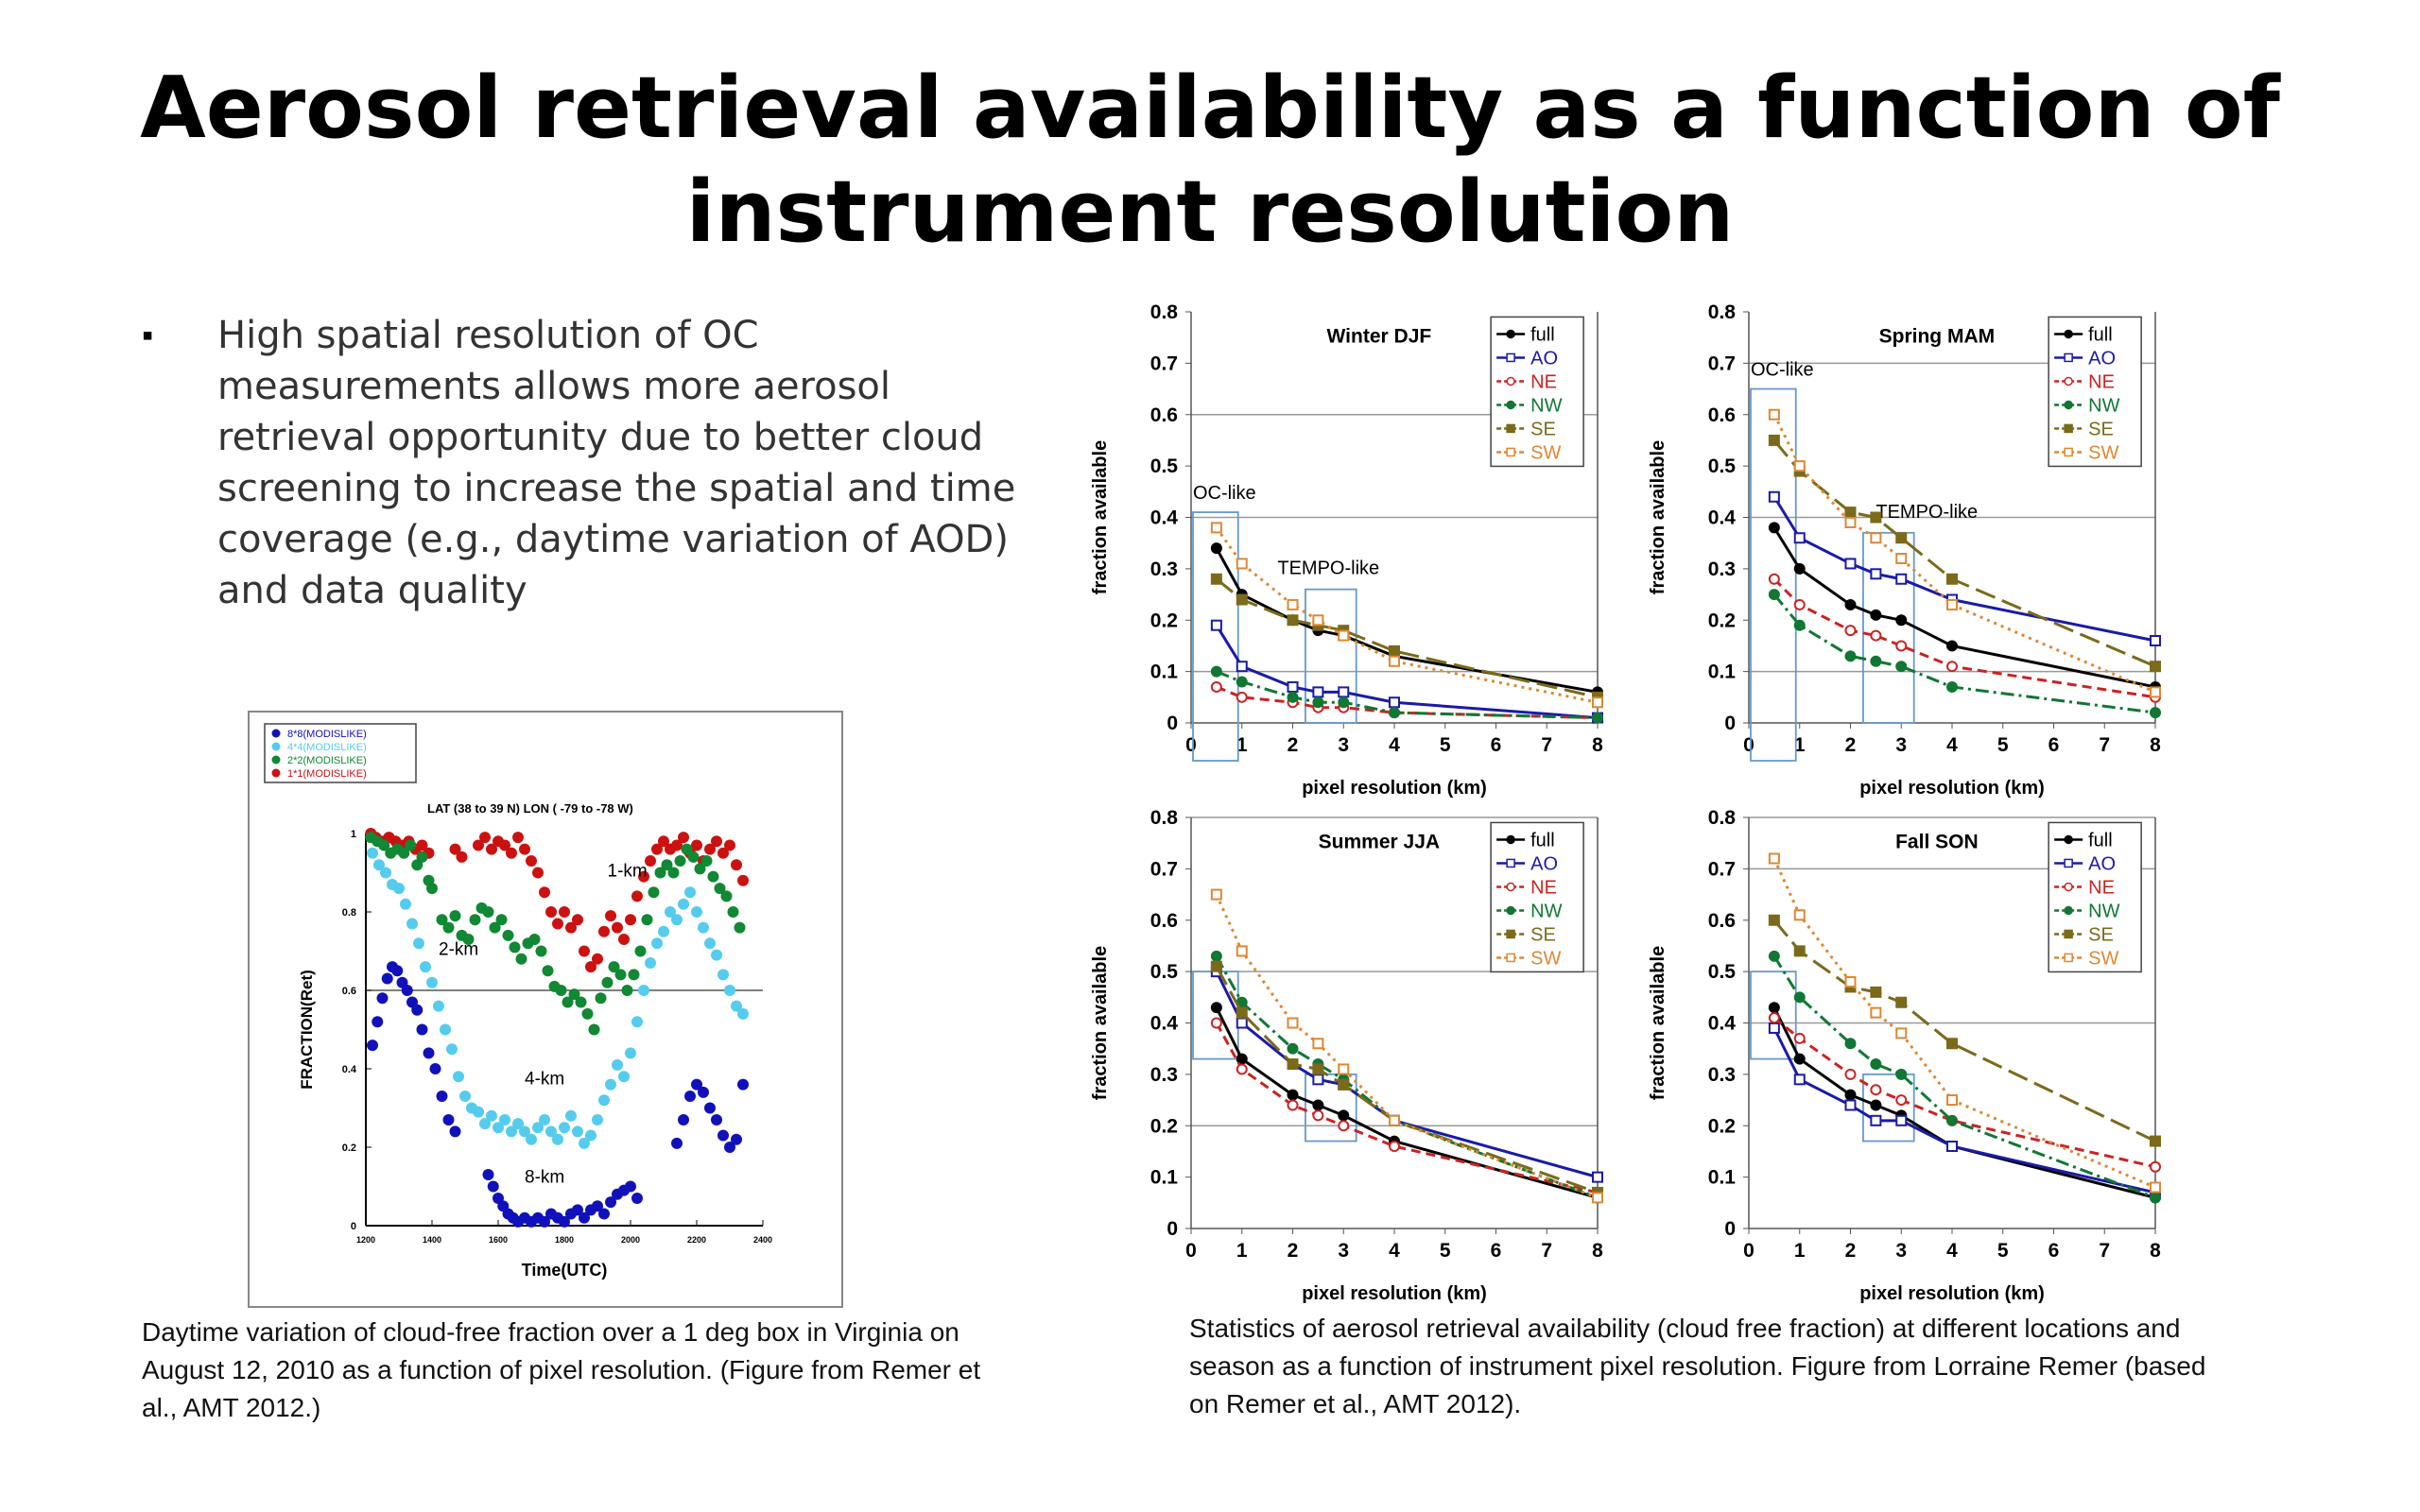  I want to click on y-axis-label: fraction available, so click(1658, 1023).